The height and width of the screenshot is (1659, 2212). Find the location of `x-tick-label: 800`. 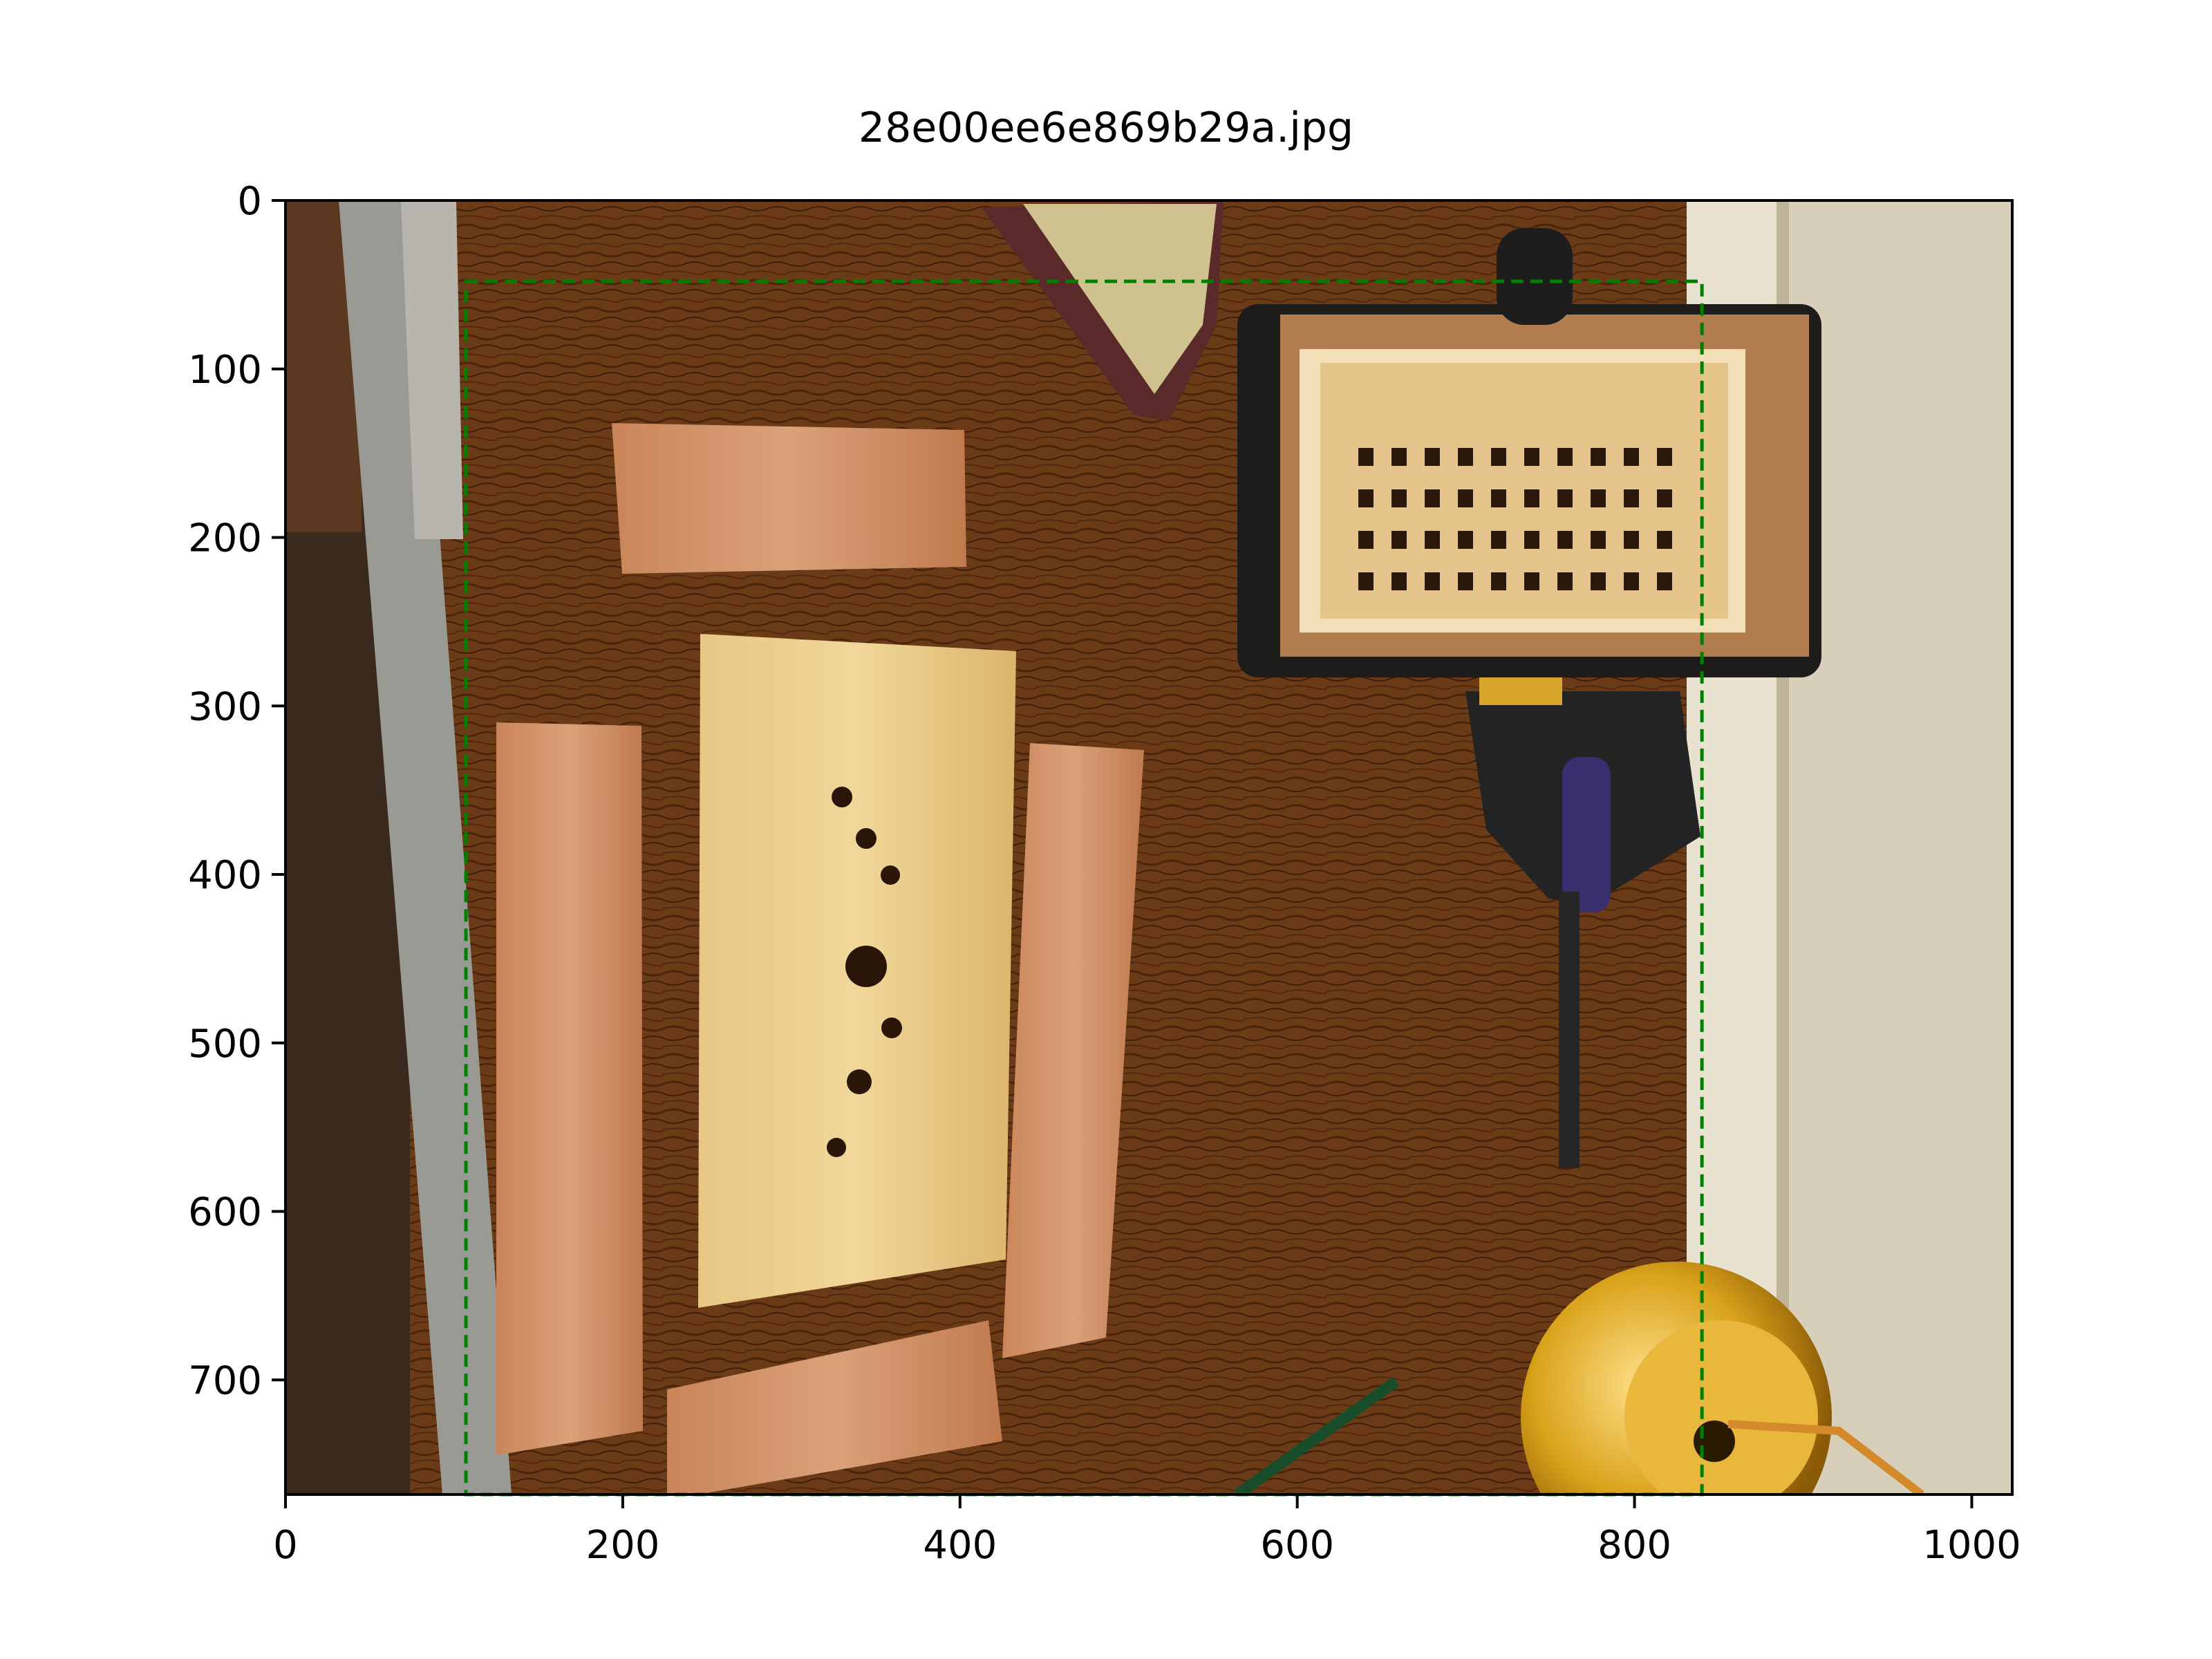

x-tick-label: 800 is located at coordinates (1634, 1545).